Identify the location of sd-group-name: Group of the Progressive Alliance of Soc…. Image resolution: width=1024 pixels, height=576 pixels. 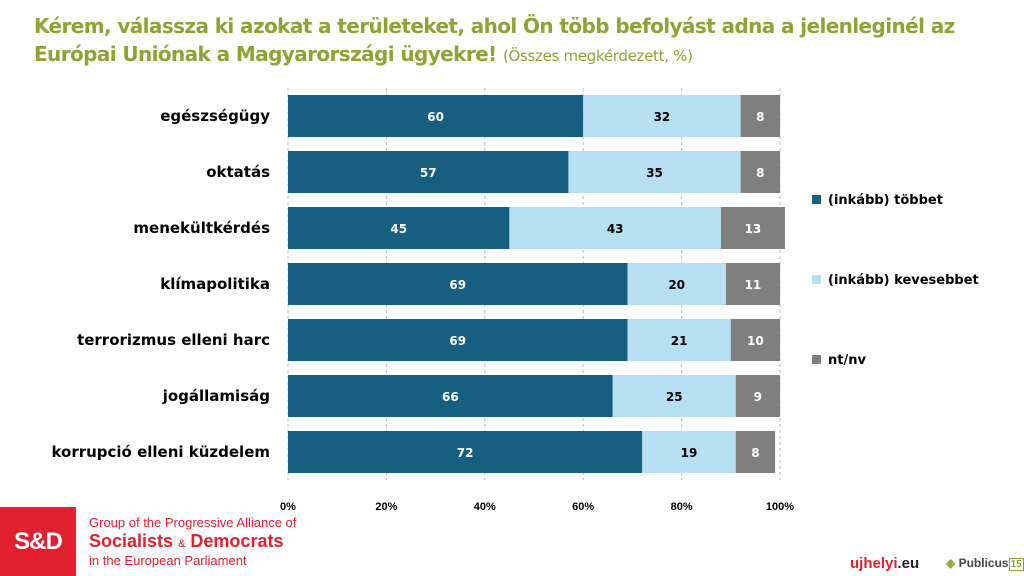
(192, 541).